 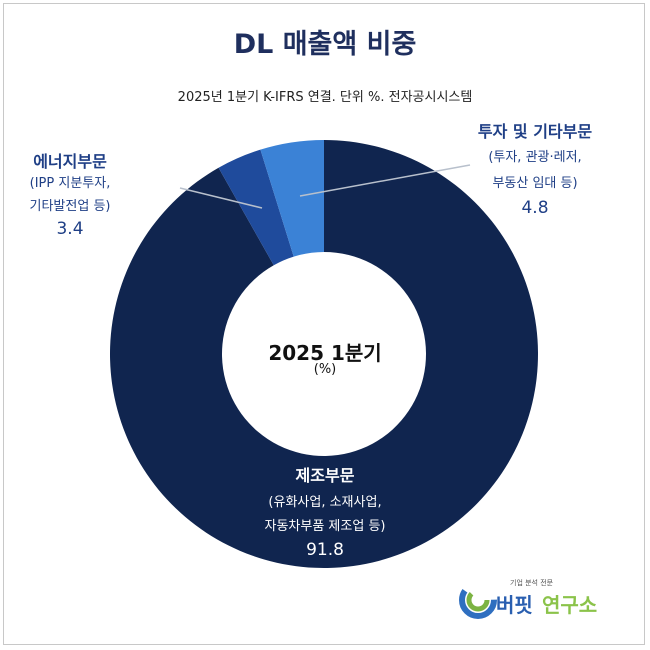 I want to click on logo: 기업 분석 전문 버핏 연구소, so click(x=543, y=601).